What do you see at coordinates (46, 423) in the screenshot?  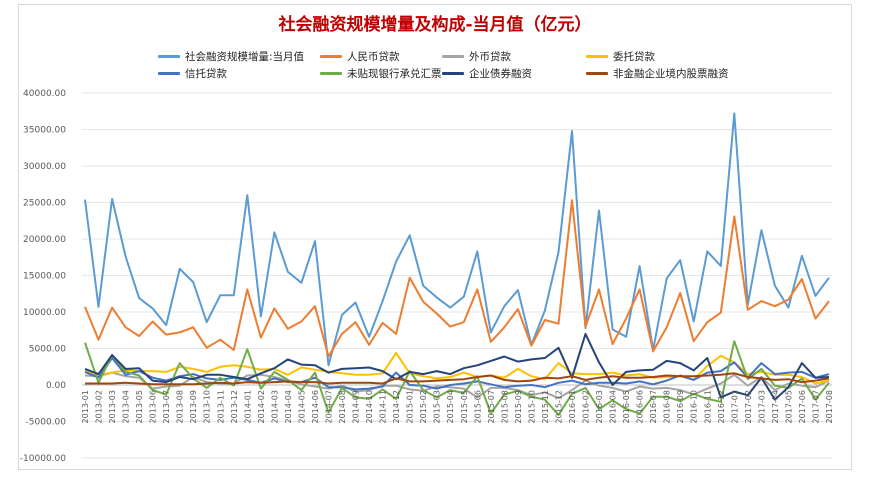 I see `y-tick-label: -5000.00` at bounding box center [46, 423].